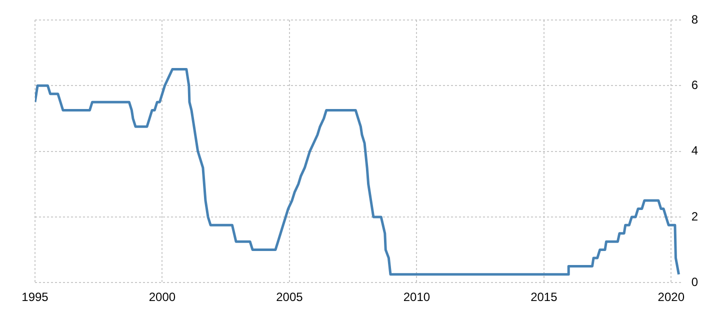  I want to click on y-tick-label: 4, so click(694, 151).